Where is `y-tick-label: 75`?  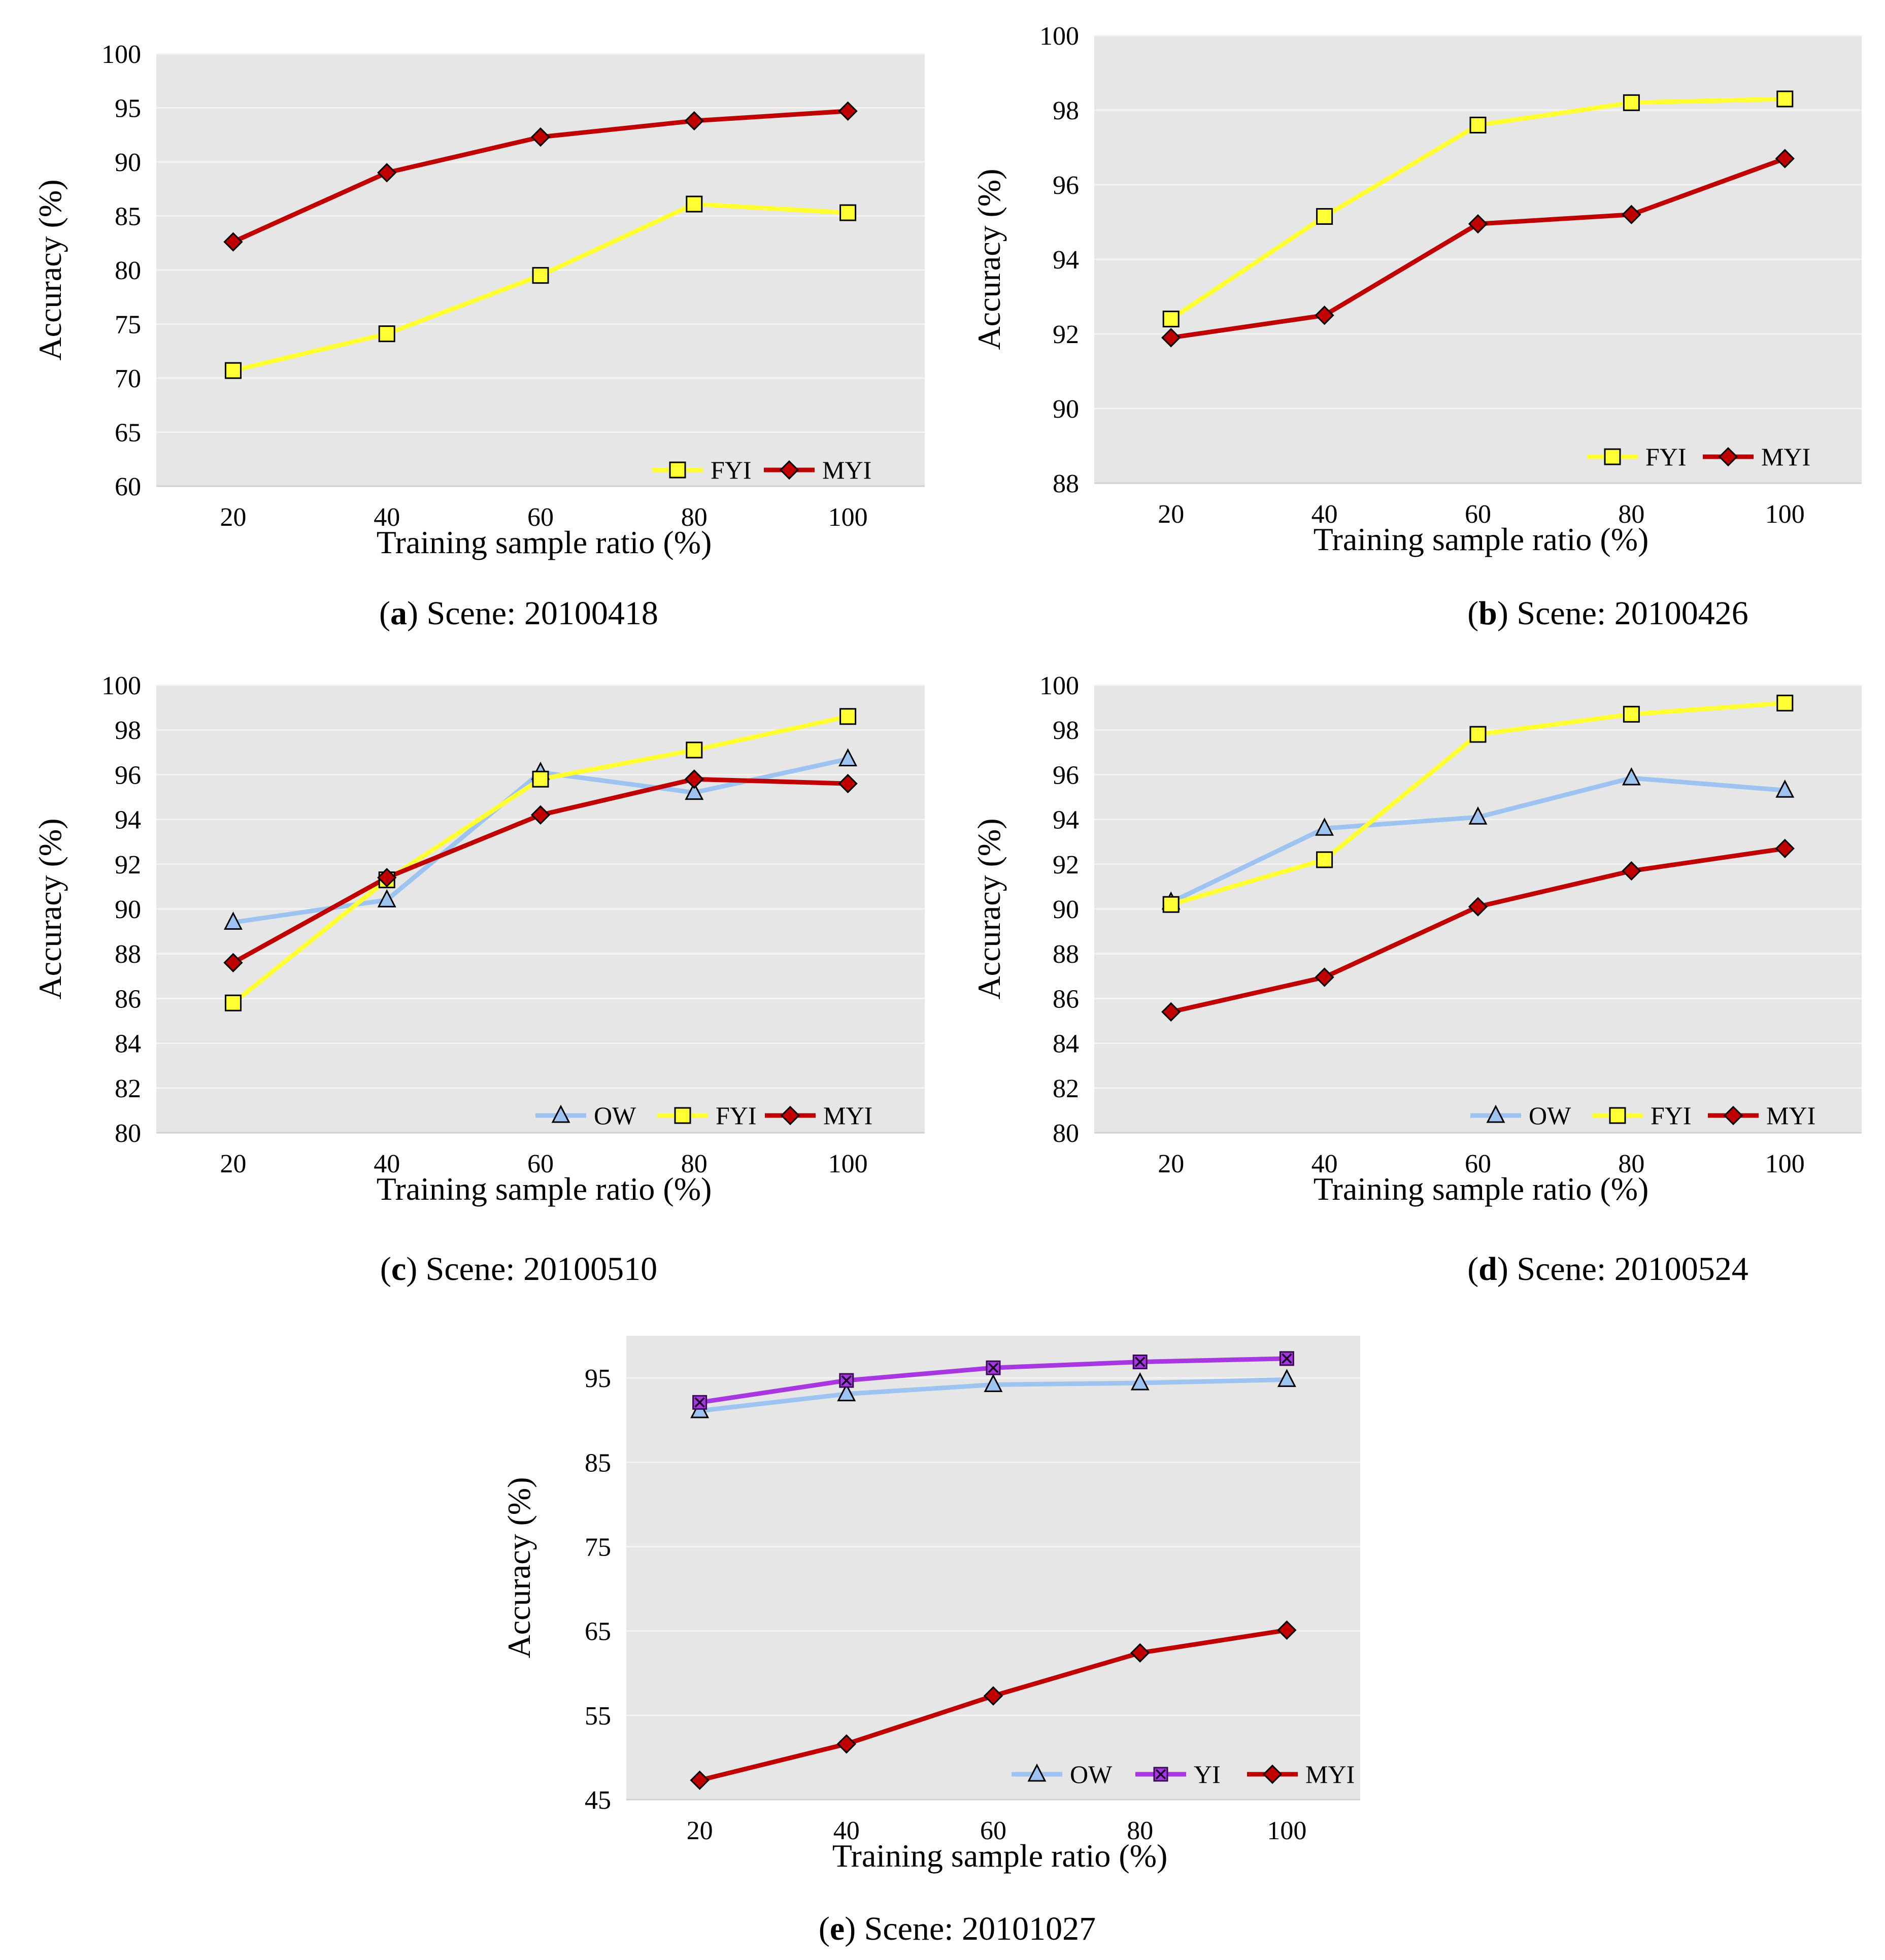 y-tick-label: 75 is located at coordinates (598, 1547).